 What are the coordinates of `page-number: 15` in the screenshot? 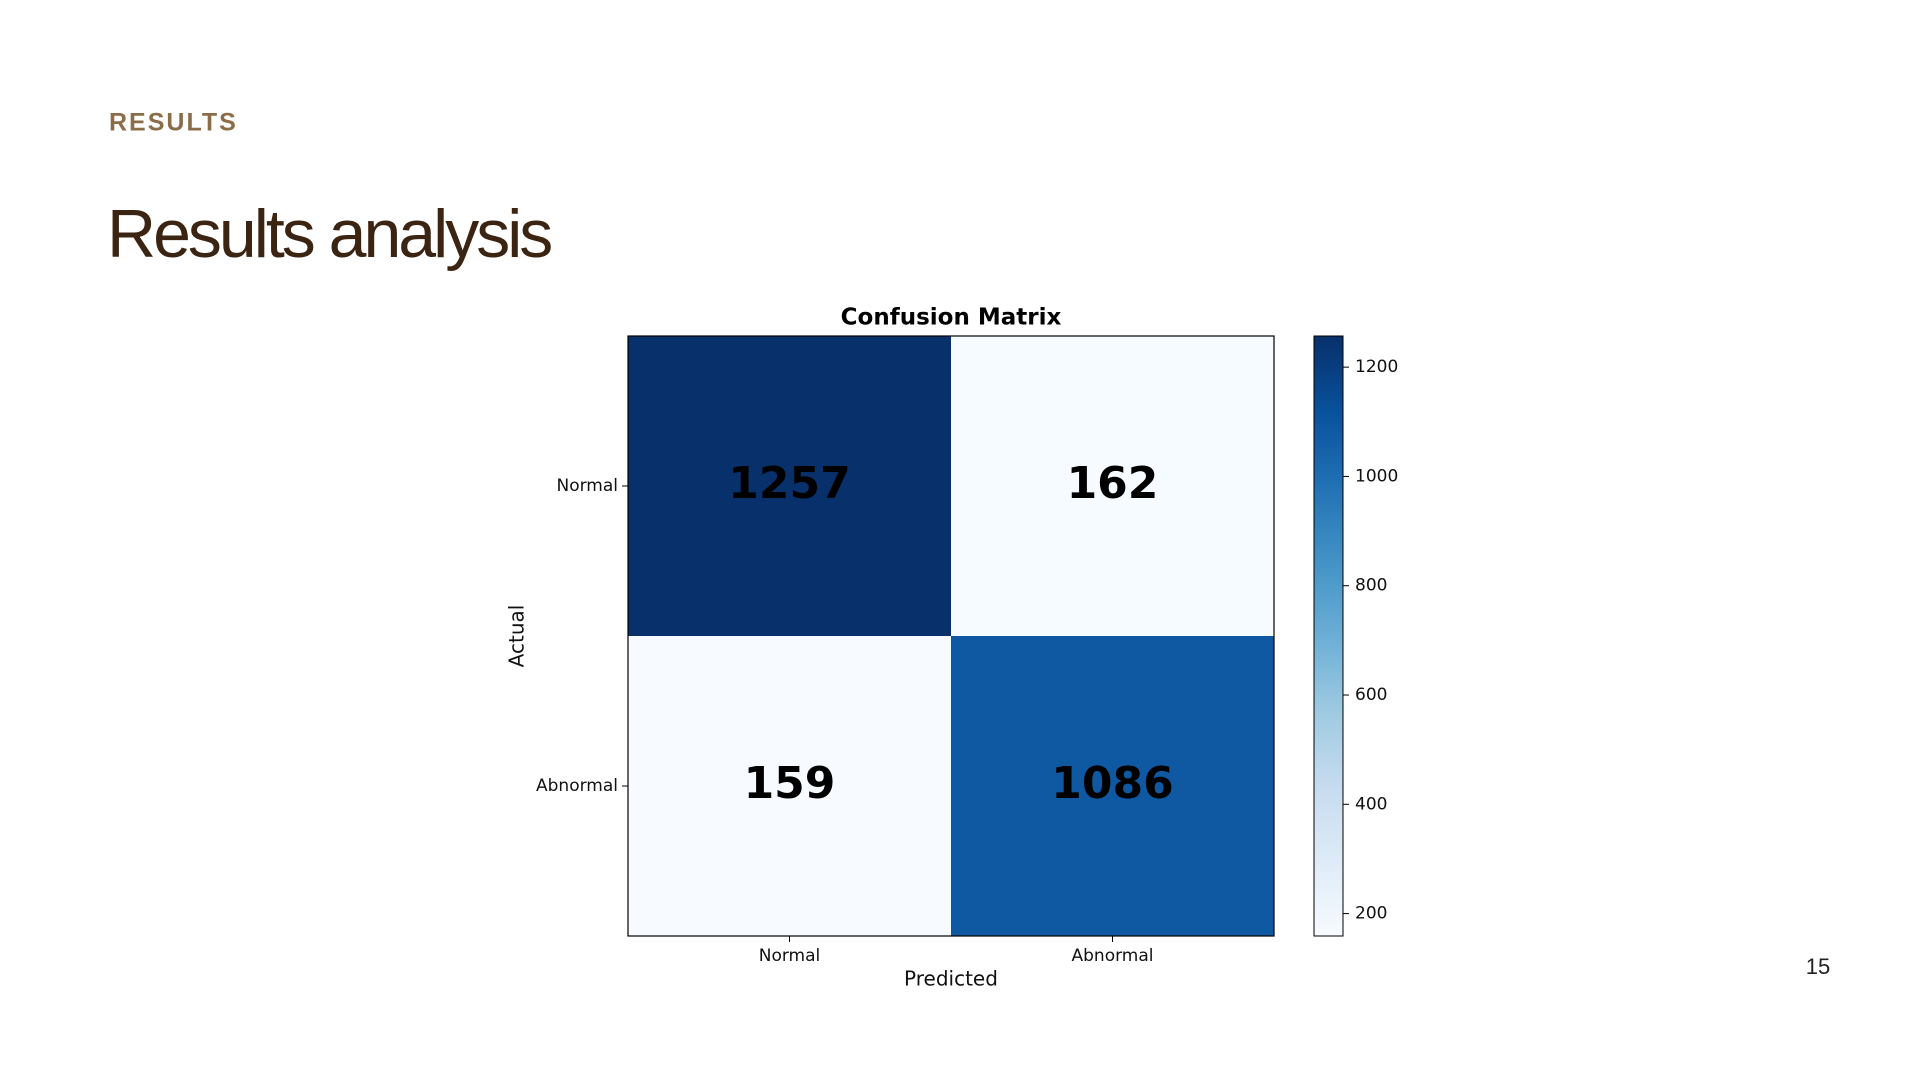 It's located at (1818, 966).